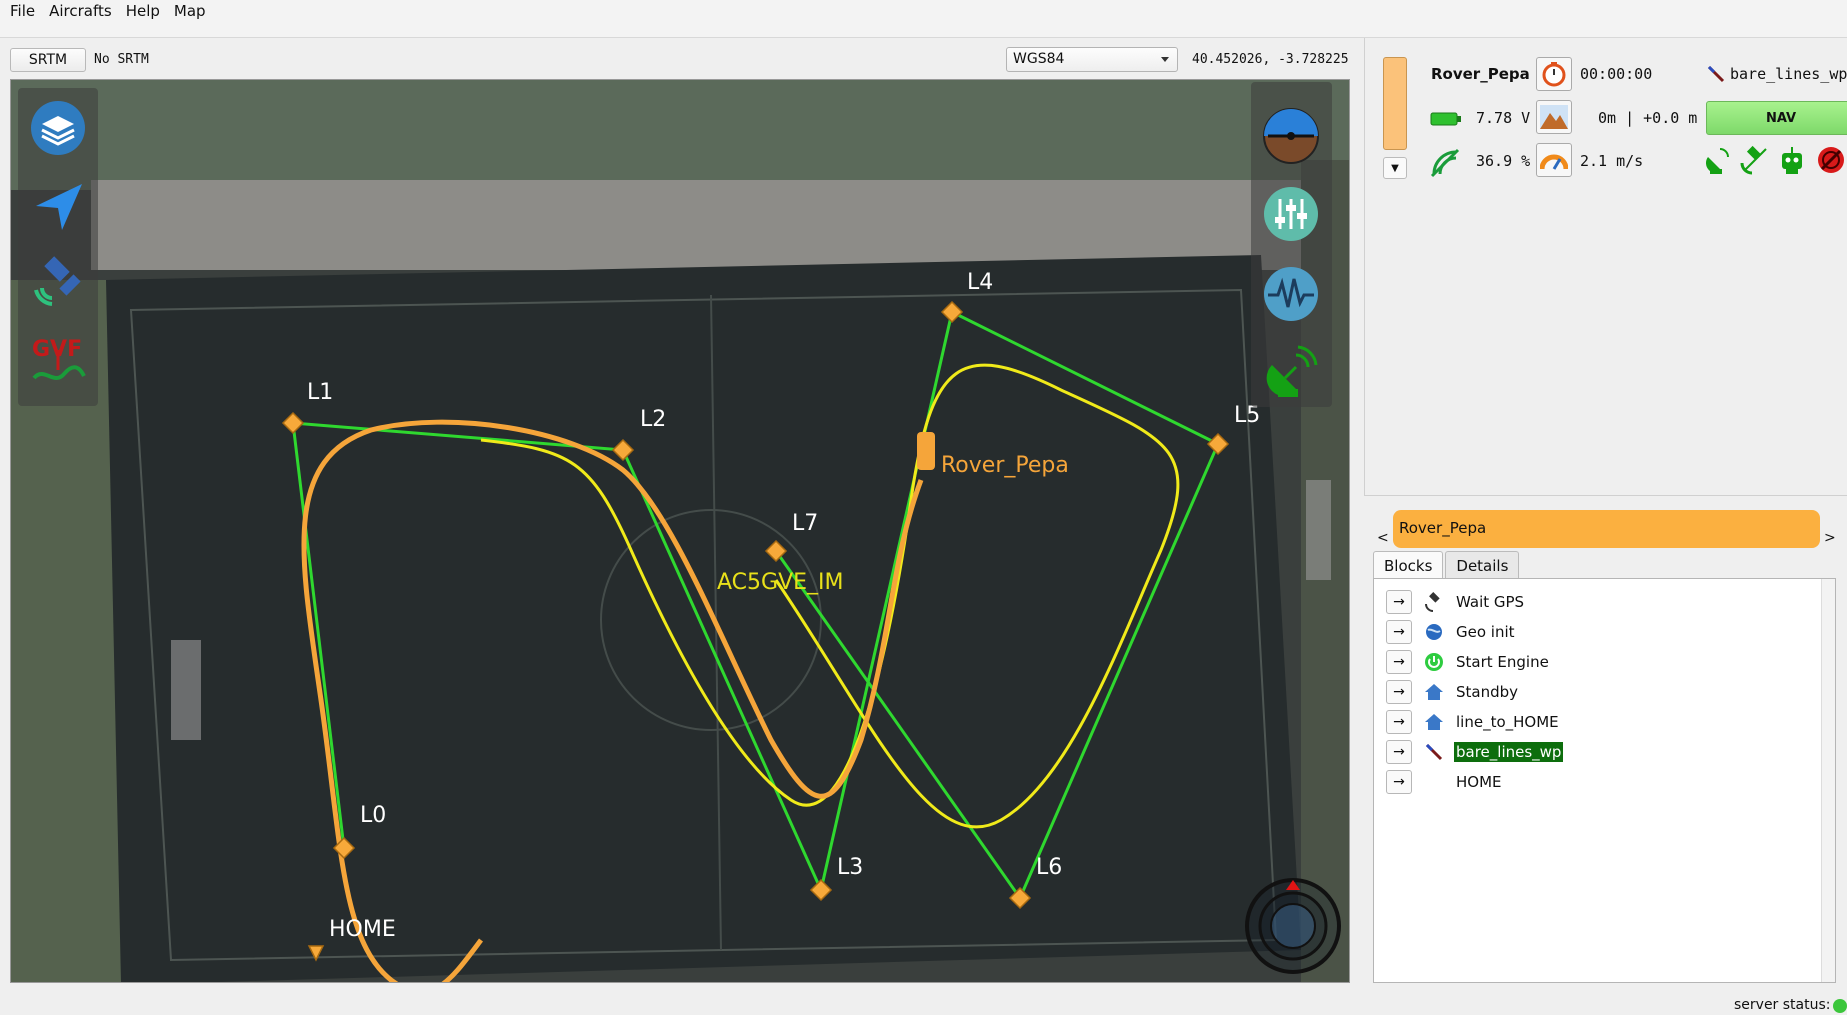 This screenshot has width=1847, height=1015. I want to click on server-status-indicator, so click(1840, 1006).